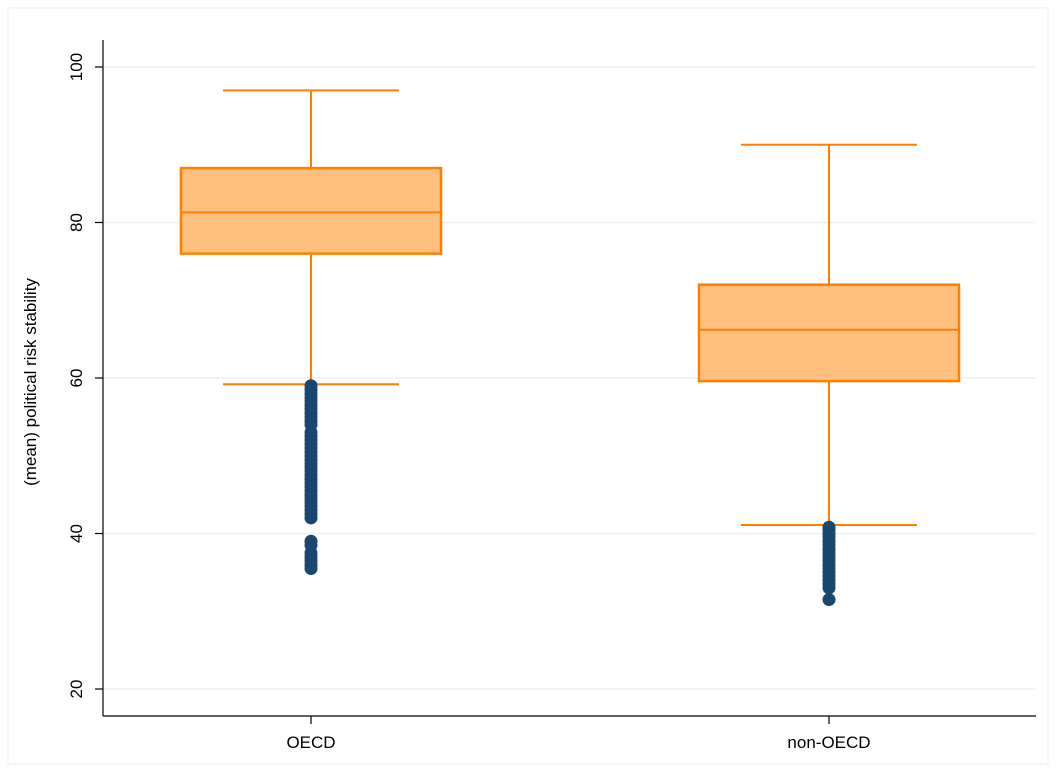 This screenshot has height=772, width=1056. What do you see at coordinates (76, 378) in the screenshot?
I see `y-tick-label-60: 60` at bounding box center [76, 378].